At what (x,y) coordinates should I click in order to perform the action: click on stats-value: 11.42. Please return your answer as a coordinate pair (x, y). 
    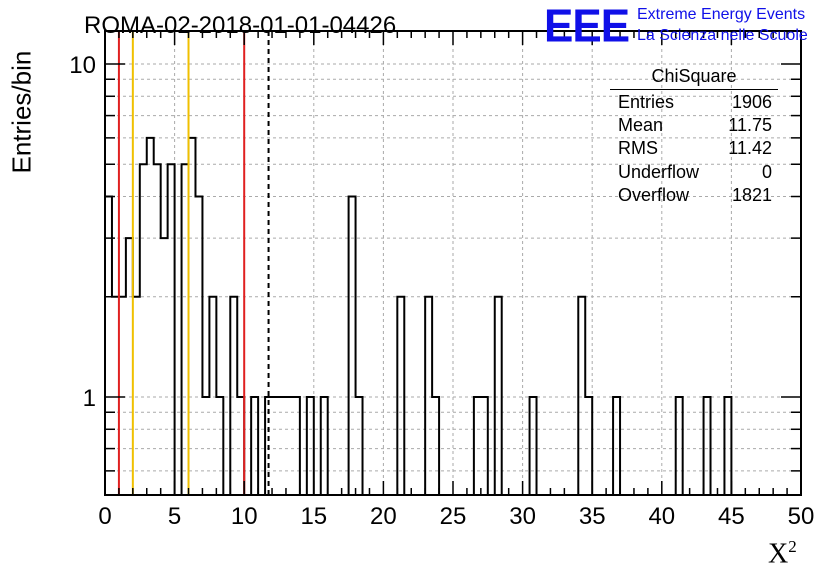
    Looking at the image, I should click on (750, 148).